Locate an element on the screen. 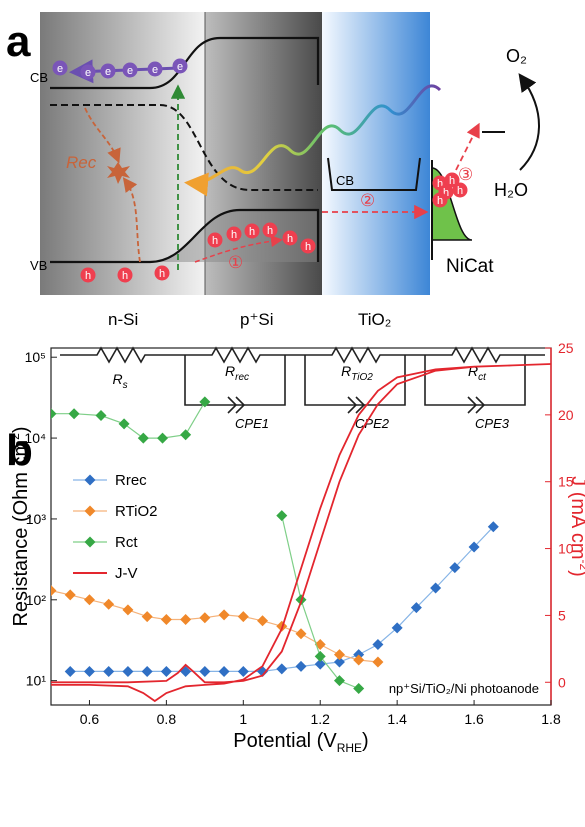 This screenshot has width=585, height=827. circuit: Rs Rrec RTiO2 Rct CPE1 CPE2 CPE3 is located at coordinates (302, 388).